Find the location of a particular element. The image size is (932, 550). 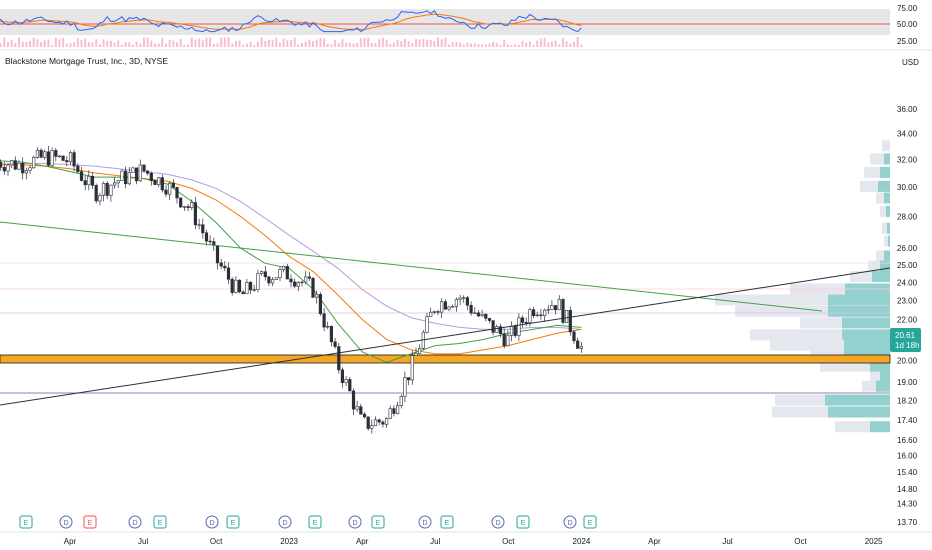

time-tick: Apr is located at coordinates (654, 541).